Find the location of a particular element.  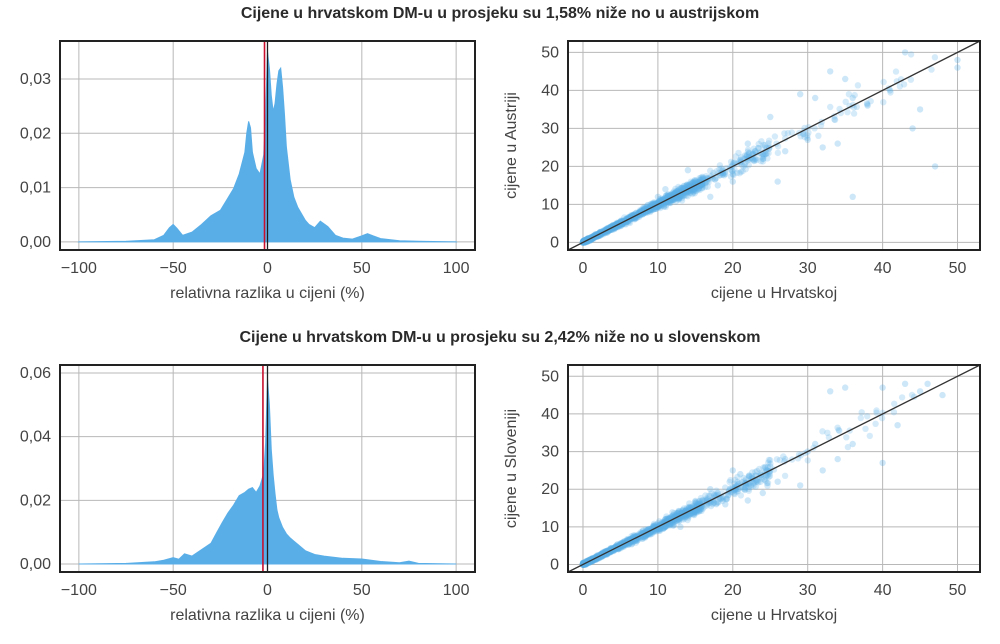

chart-3-ytick-label: 40 is located at coordinates (550, 414).